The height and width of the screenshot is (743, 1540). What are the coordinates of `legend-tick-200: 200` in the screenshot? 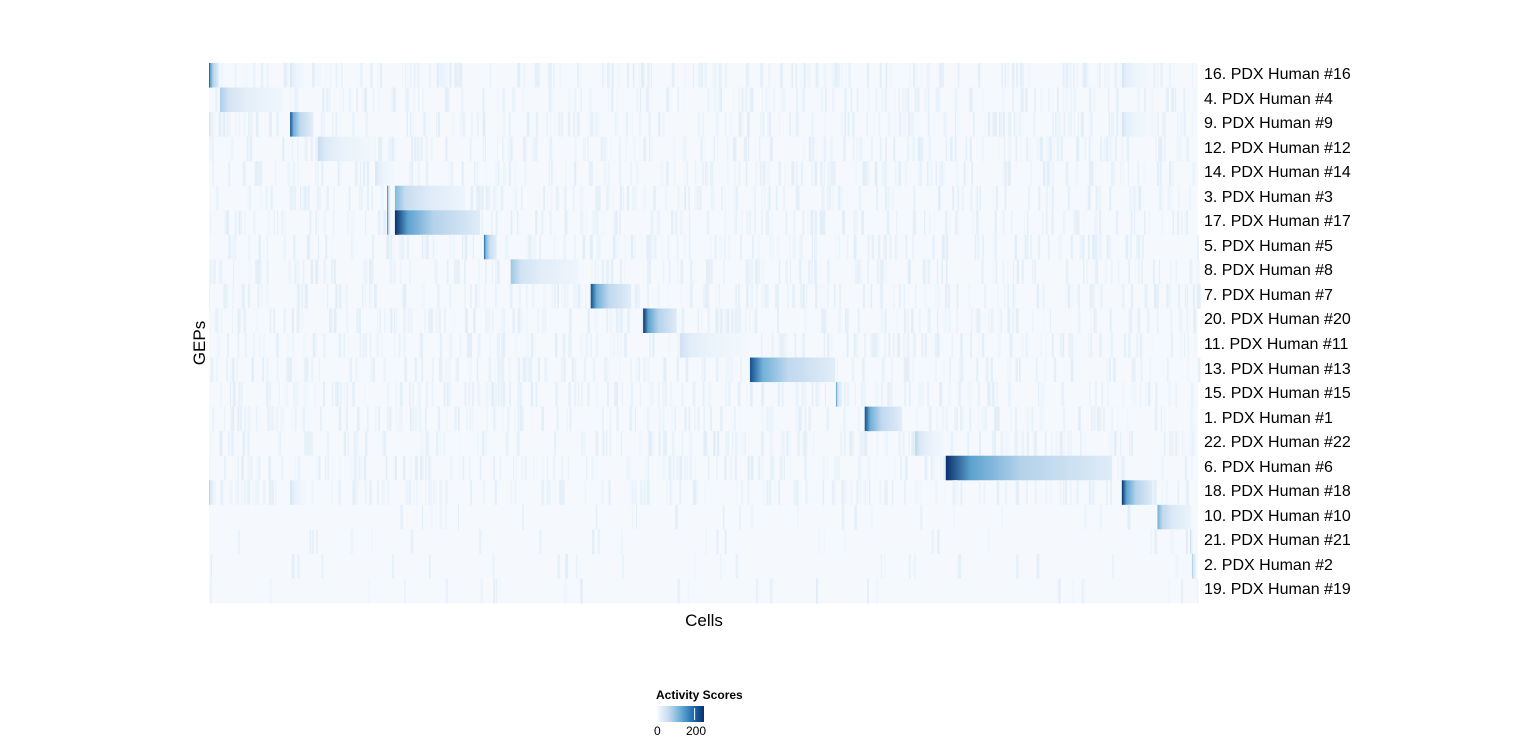 It's located at (696, 731).